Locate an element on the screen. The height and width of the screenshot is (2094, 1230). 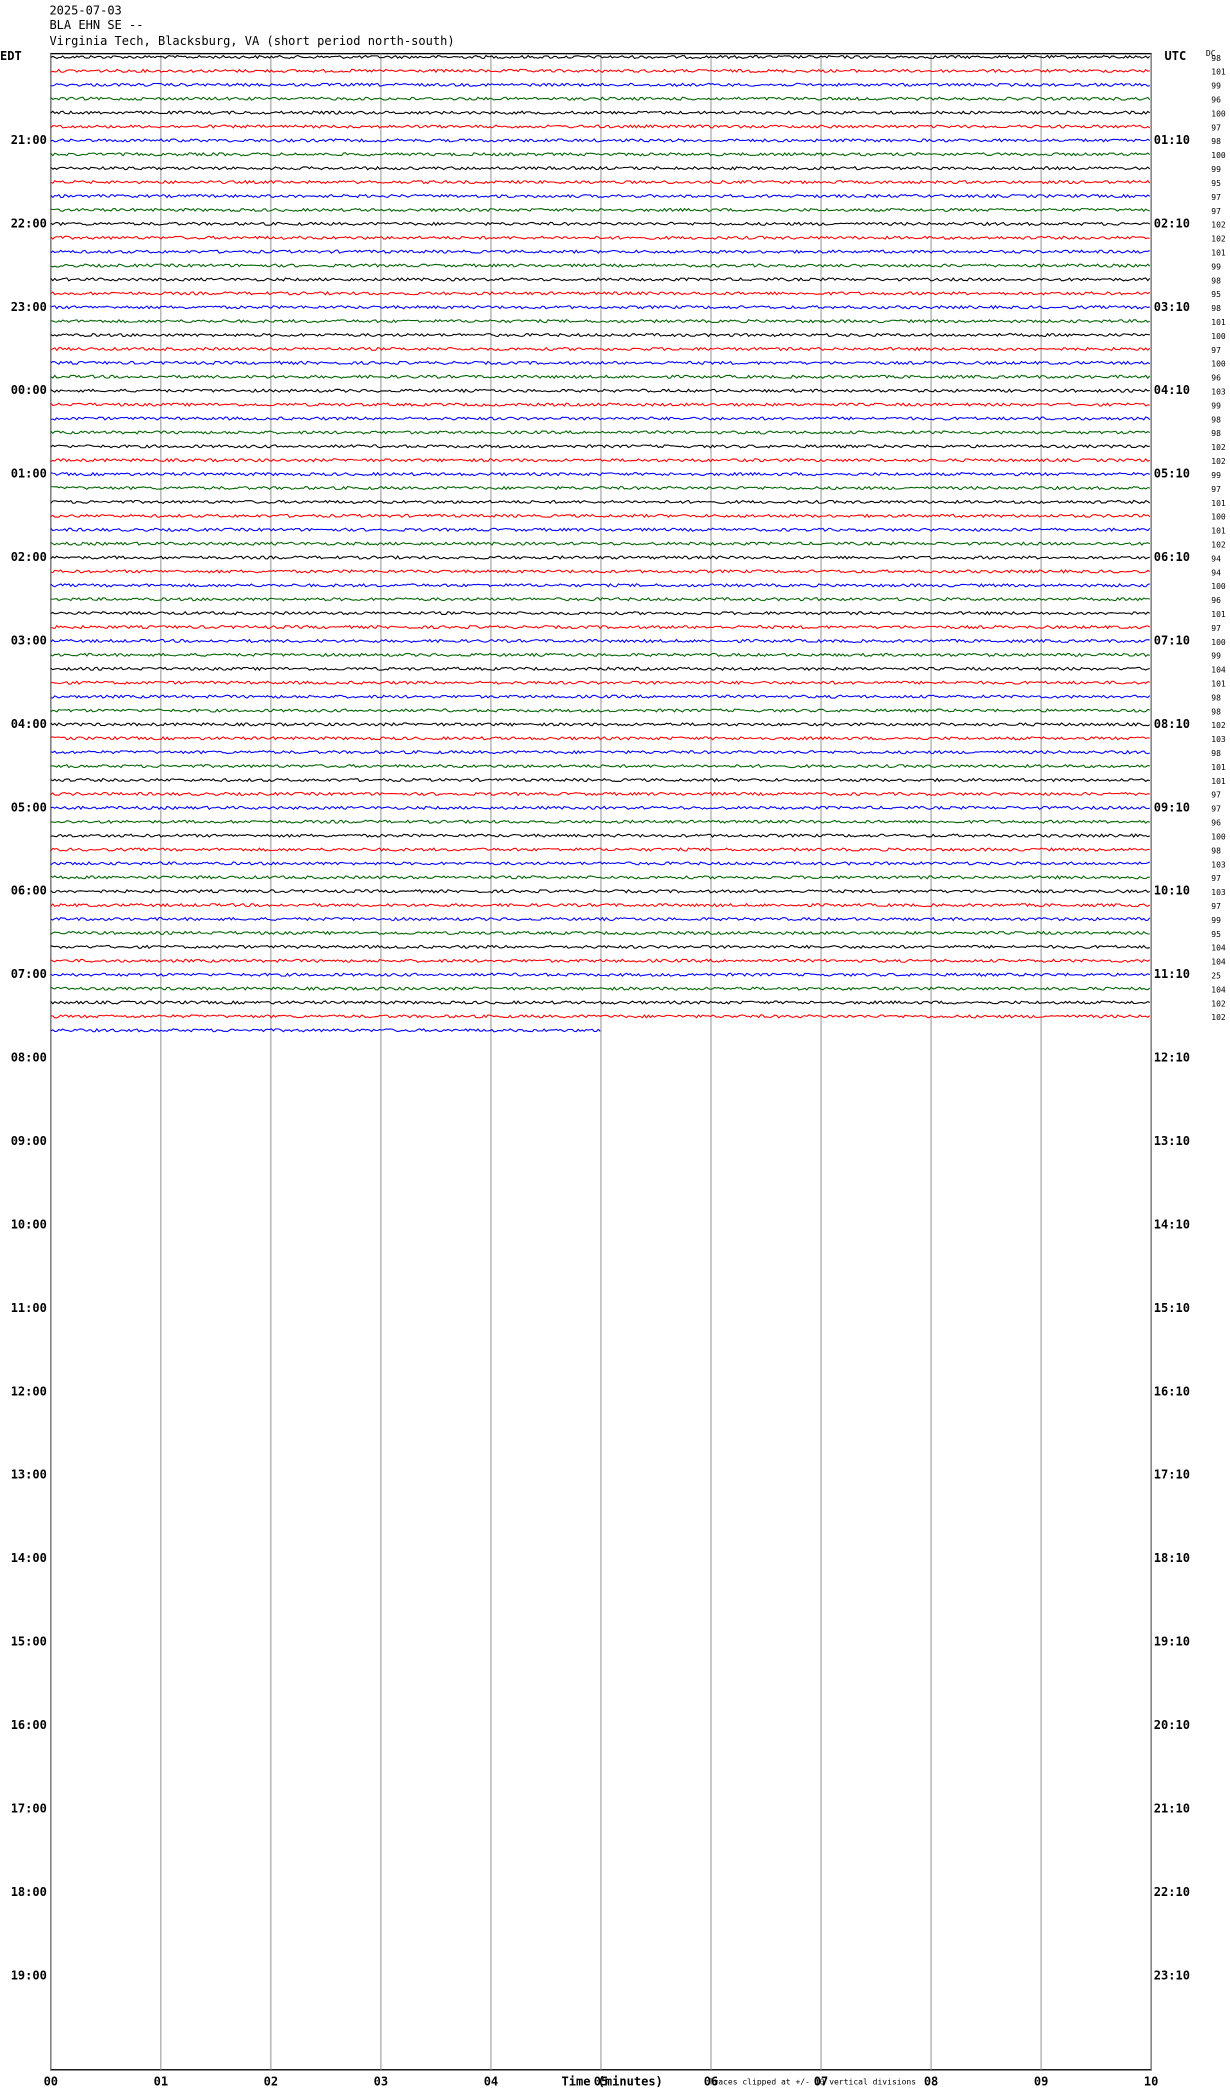
left-hour-label: 06:00 is located at coordinates (29, 891).